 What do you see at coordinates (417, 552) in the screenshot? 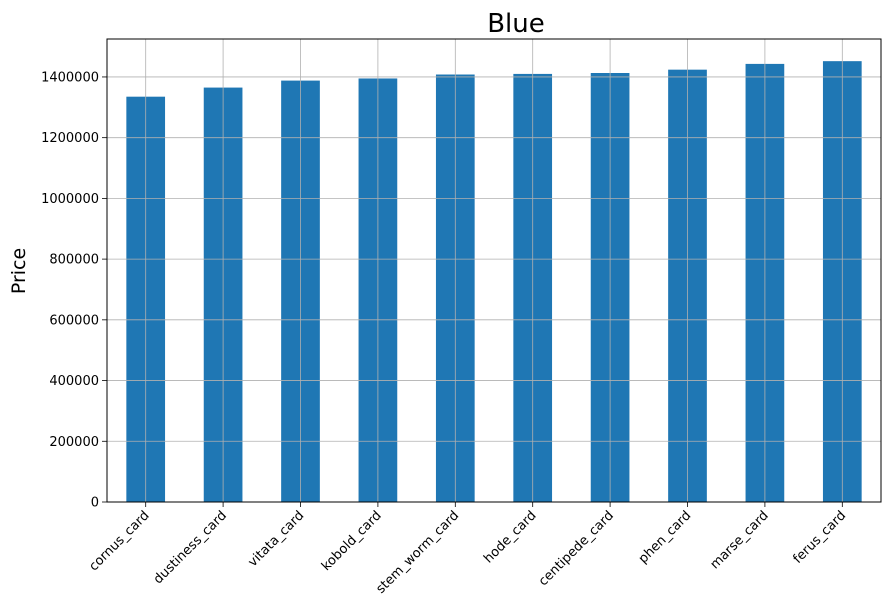
I see `x-tick-label: stem_worm_card` at bounding box center [417, 552].